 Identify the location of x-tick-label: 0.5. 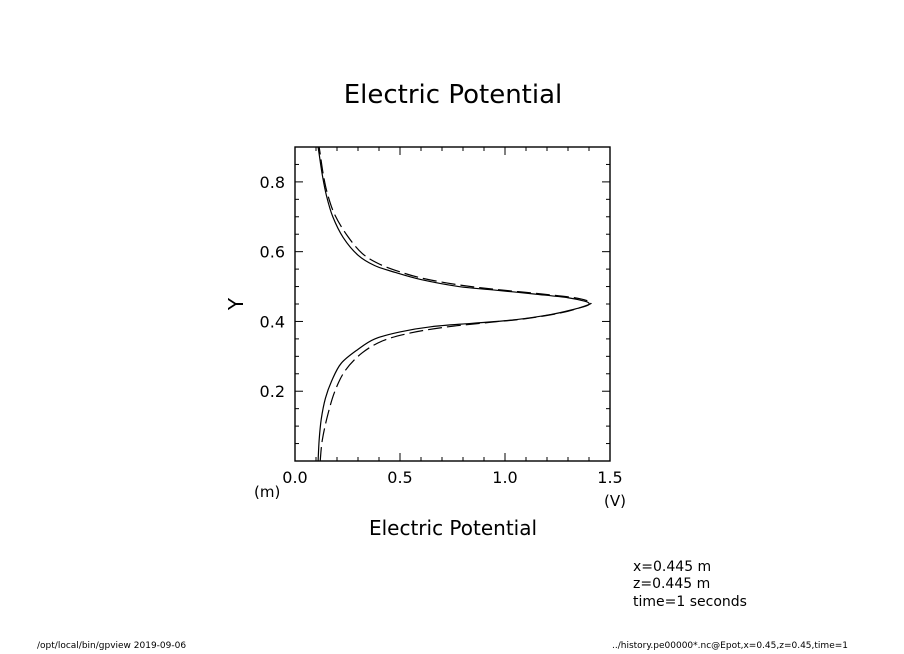
(399, 477).